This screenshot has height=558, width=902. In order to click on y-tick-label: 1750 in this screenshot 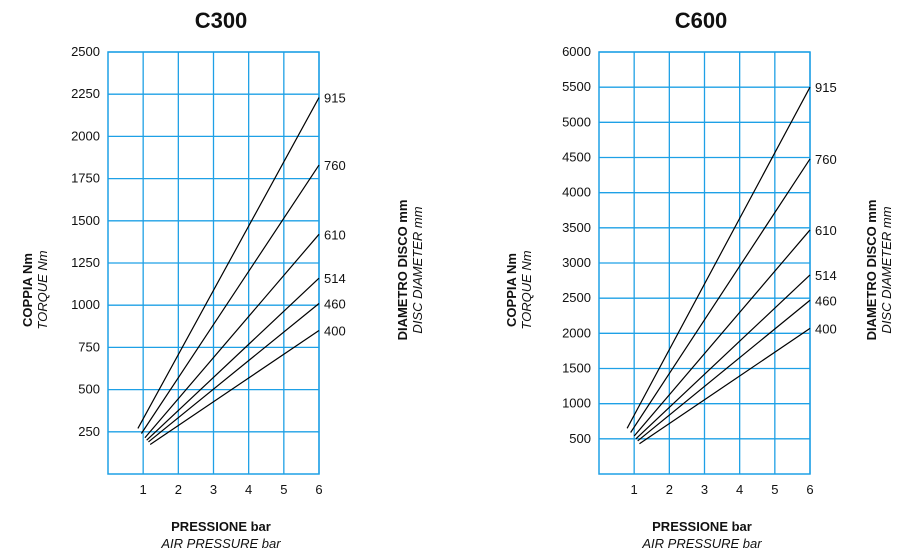, I will do `click(85, 178)`.